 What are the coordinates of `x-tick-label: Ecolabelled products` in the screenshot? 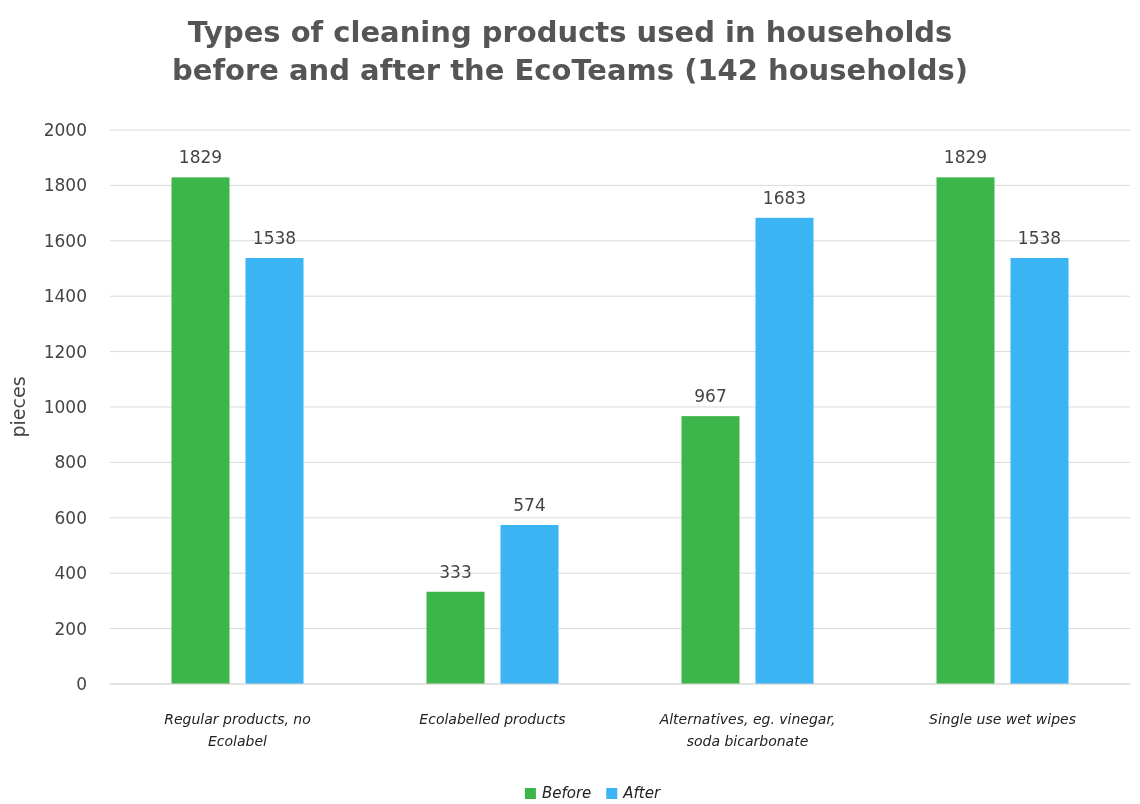 It's located at (492, 719).